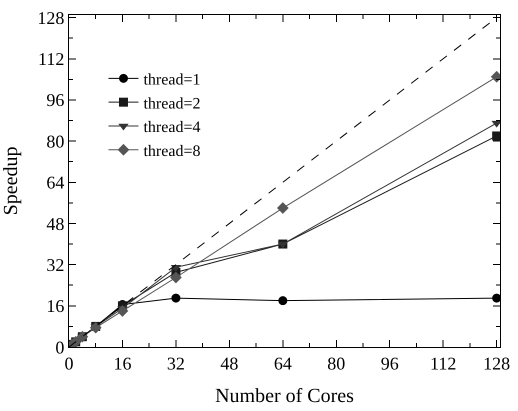  What do you see at coordinates (55, 306) in the screenshot?
I see `y-tick-label: 16` at bounding box center [55, 306].